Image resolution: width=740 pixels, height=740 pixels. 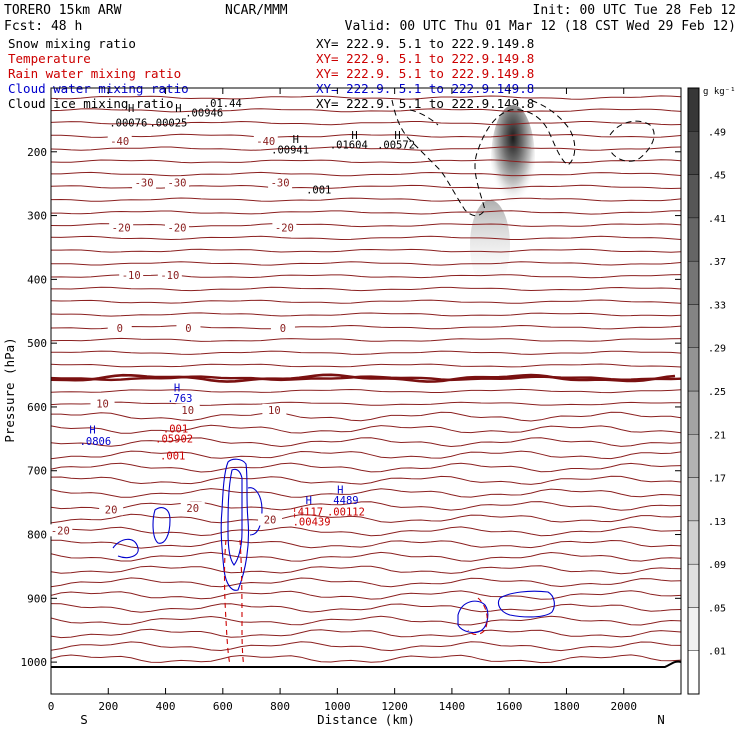 What do you see at coordinates (49, 58) in the screenshot?
I see `legend-temperature: Temperature` at bounding box center [49, 58].